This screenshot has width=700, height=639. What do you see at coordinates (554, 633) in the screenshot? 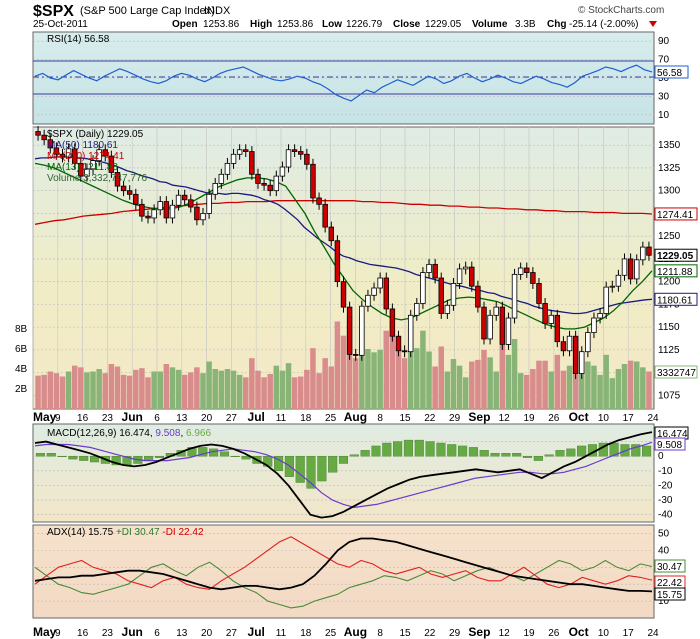
I see `x-tick-label: 26` at bounding box center [554, 633].